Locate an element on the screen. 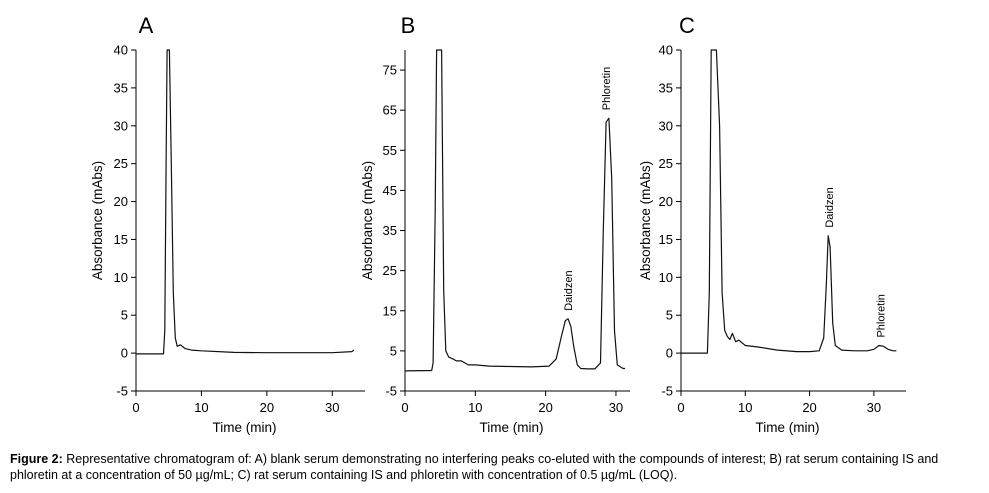 The image size is (989, 493). caption-label: Figure 2: is located at coordinates (36, 459).